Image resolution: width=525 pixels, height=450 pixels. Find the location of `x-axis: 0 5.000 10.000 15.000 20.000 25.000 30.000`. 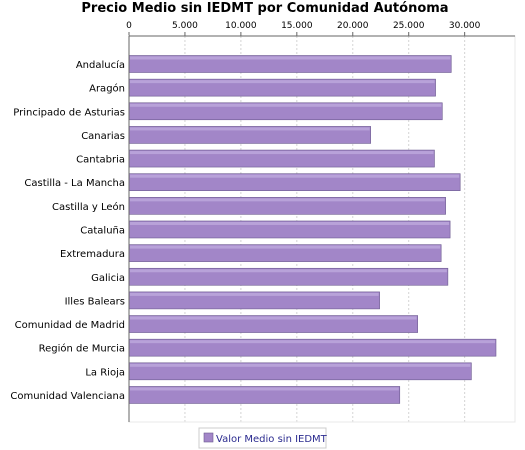

x-axis: 0 5.000 10.000 15.000 20.000 25.000 30.000 is located at coordinates (303, 28).